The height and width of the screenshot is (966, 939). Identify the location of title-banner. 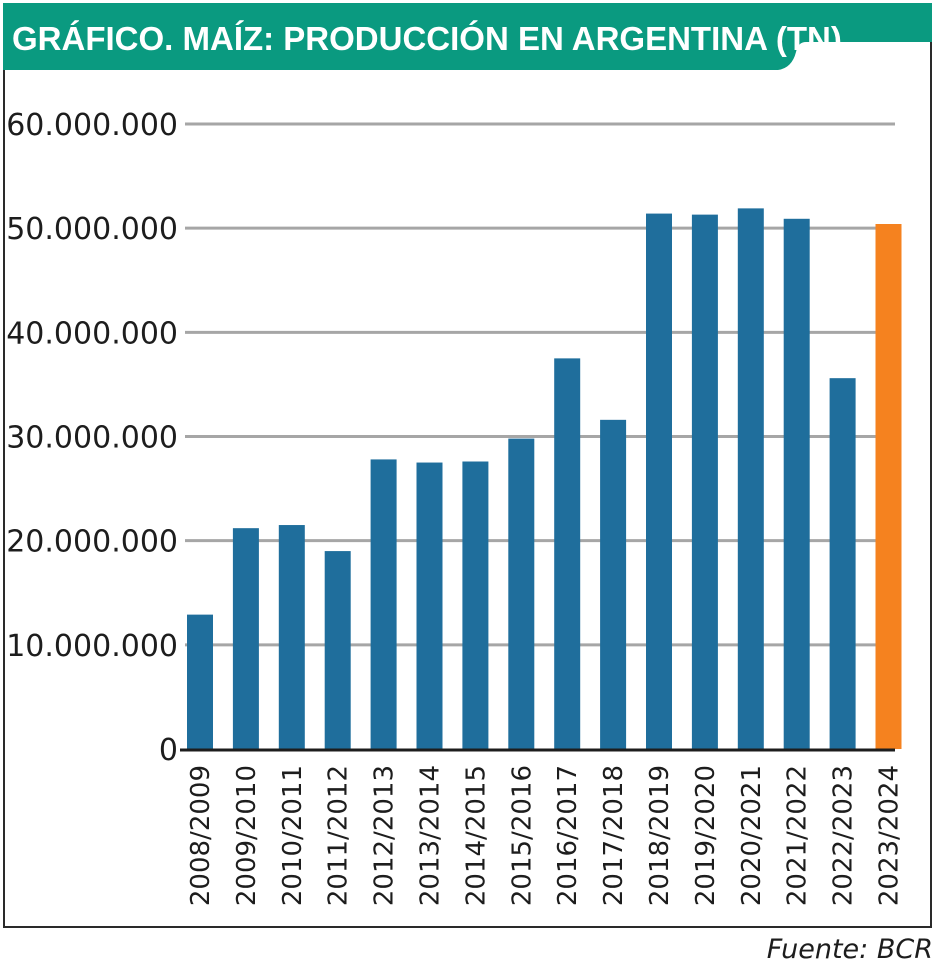
(467, 36).